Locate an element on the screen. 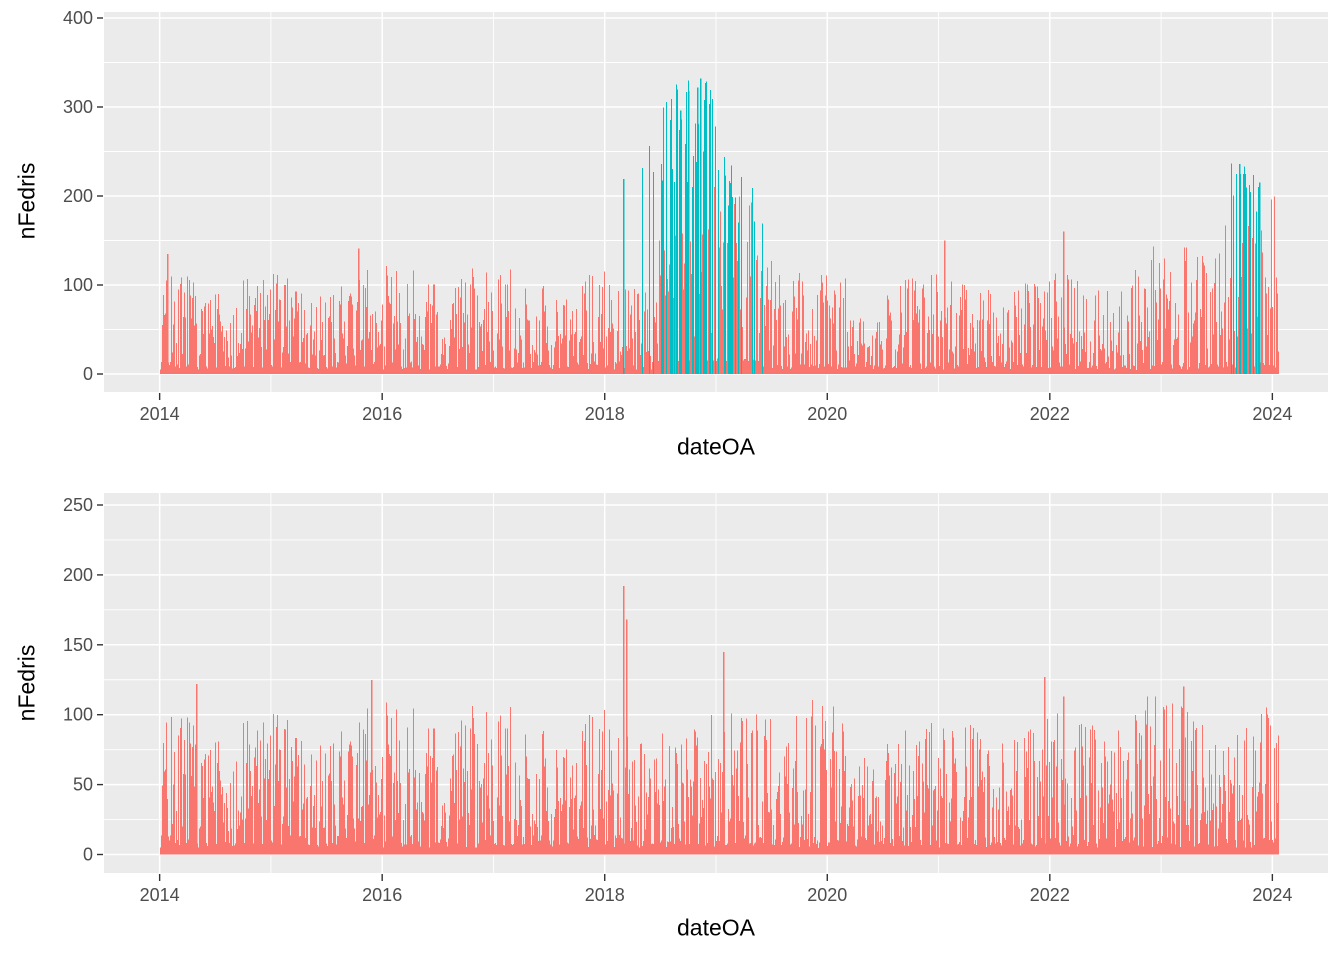 The image size is (1344, 960). y-tick-label: 250 is located at coordinates (78, 505).